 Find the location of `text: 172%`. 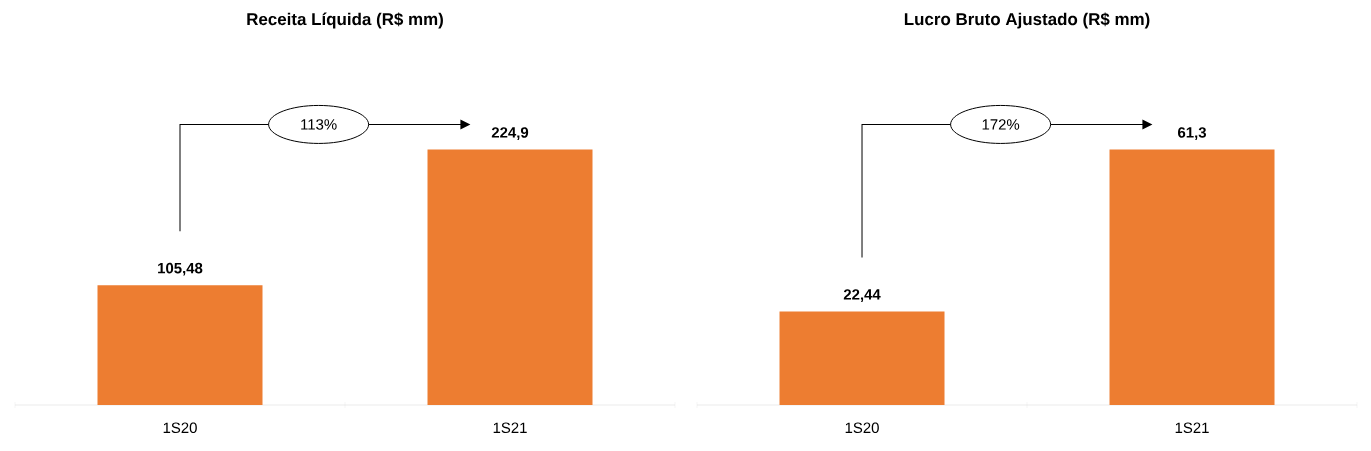

text: 172% is located at coordinates (1001, 124).